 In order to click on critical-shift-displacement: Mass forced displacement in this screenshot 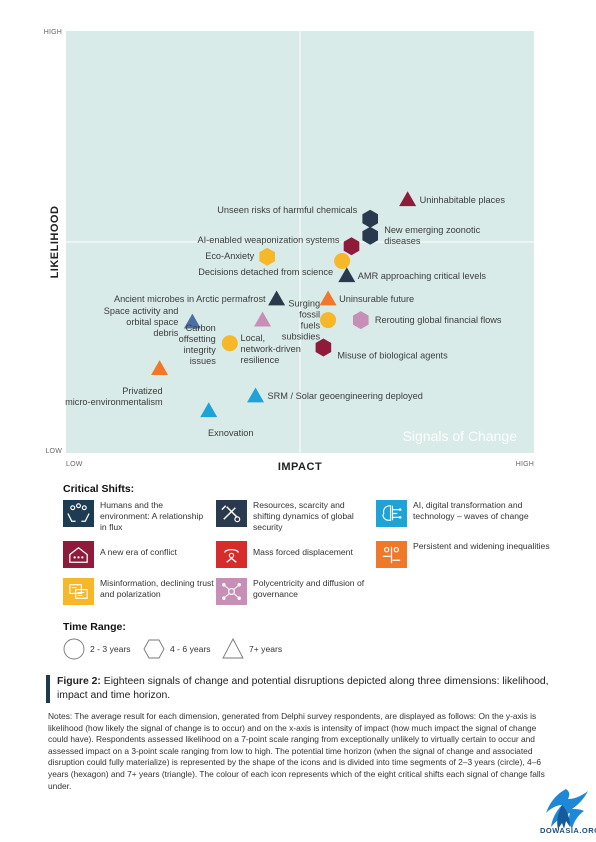, I will do `click(294, 554)`.